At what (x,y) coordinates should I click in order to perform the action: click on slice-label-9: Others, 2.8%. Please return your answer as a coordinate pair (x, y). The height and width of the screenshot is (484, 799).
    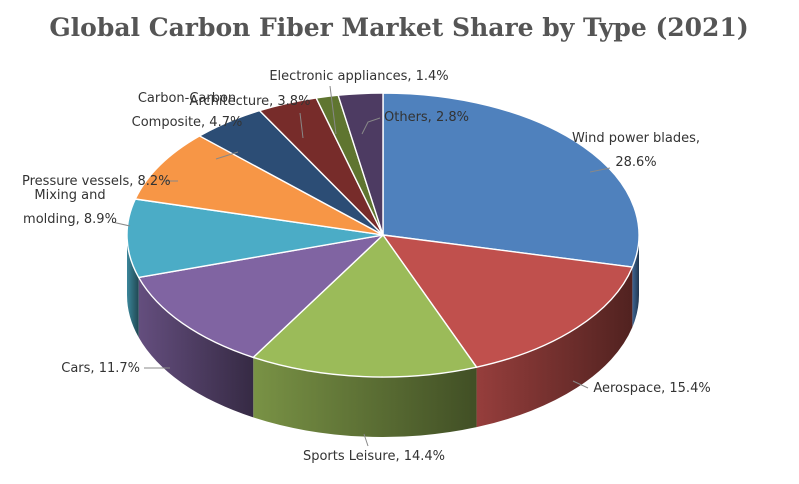
    Looking at the image, I should click on (426, 117).